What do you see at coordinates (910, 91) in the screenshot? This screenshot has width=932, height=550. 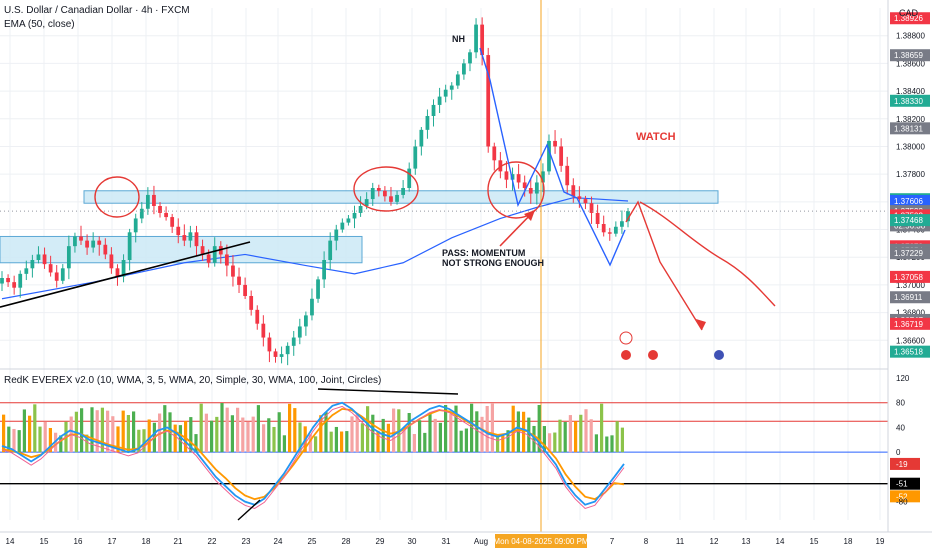 I see `y-tick-label: 1.38400` at bounding box center [910, 91].